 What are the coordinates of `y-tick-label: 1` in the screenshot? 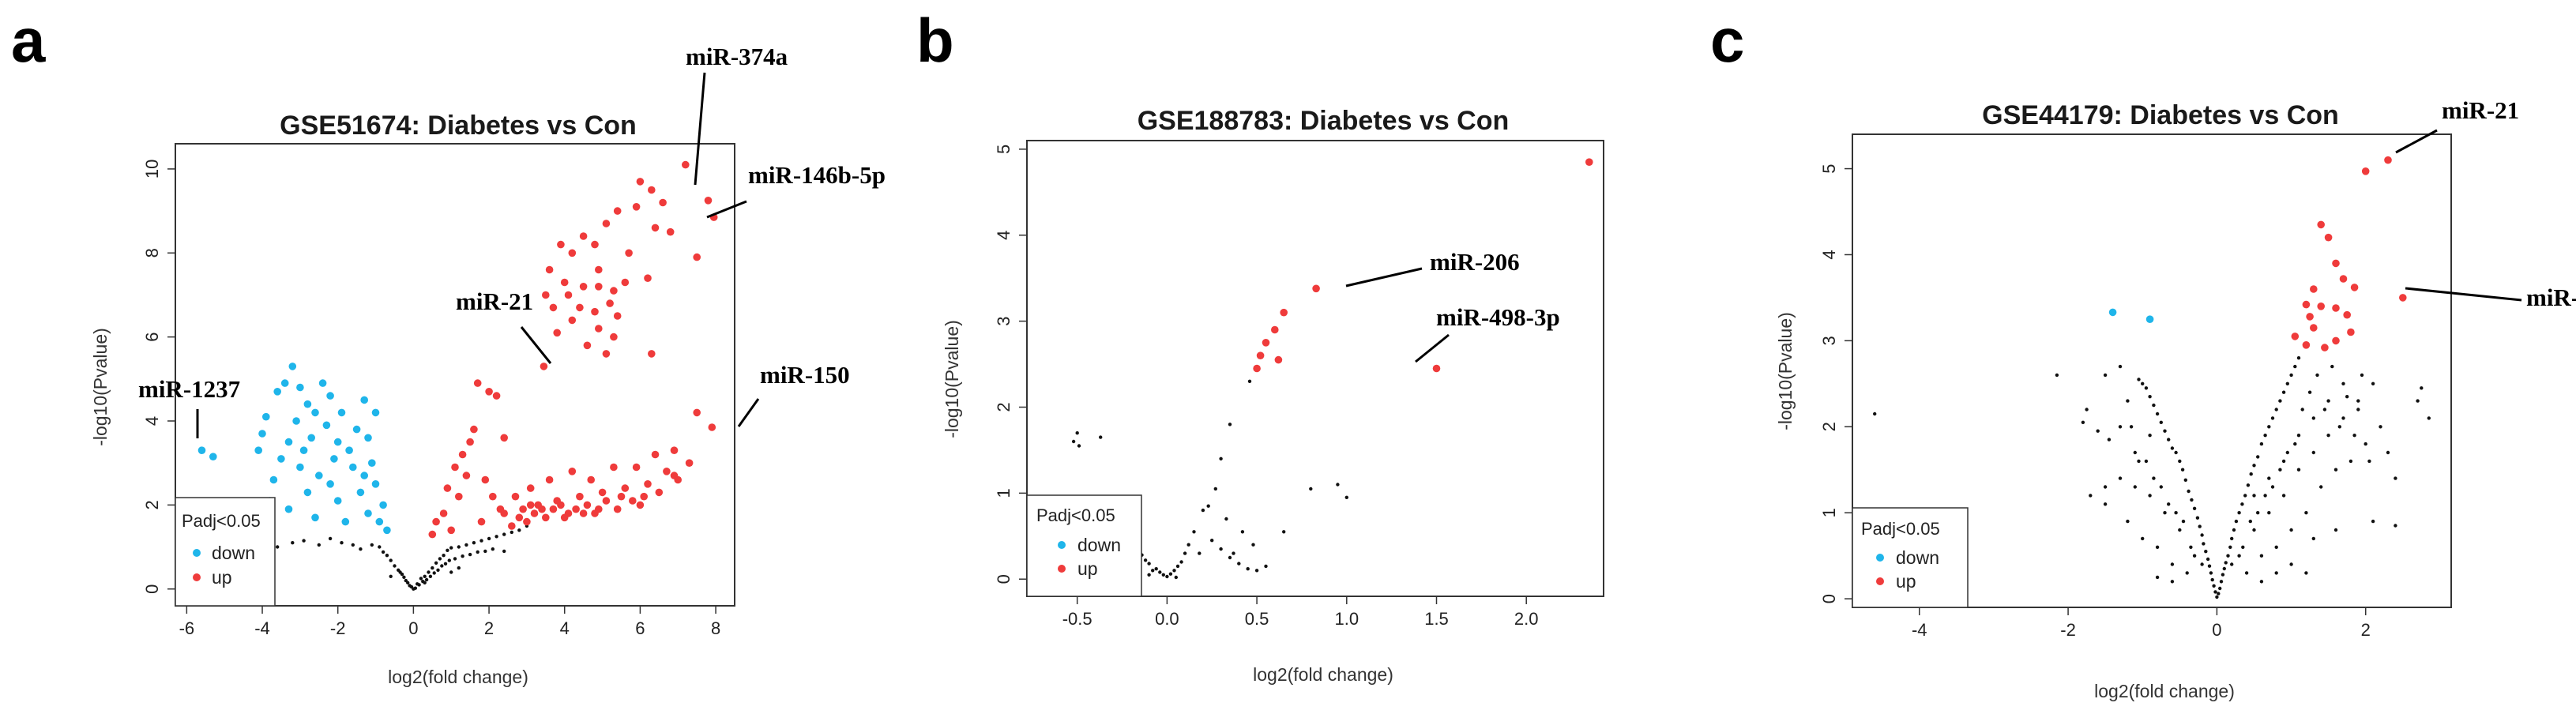 It's located at (1004, 493).